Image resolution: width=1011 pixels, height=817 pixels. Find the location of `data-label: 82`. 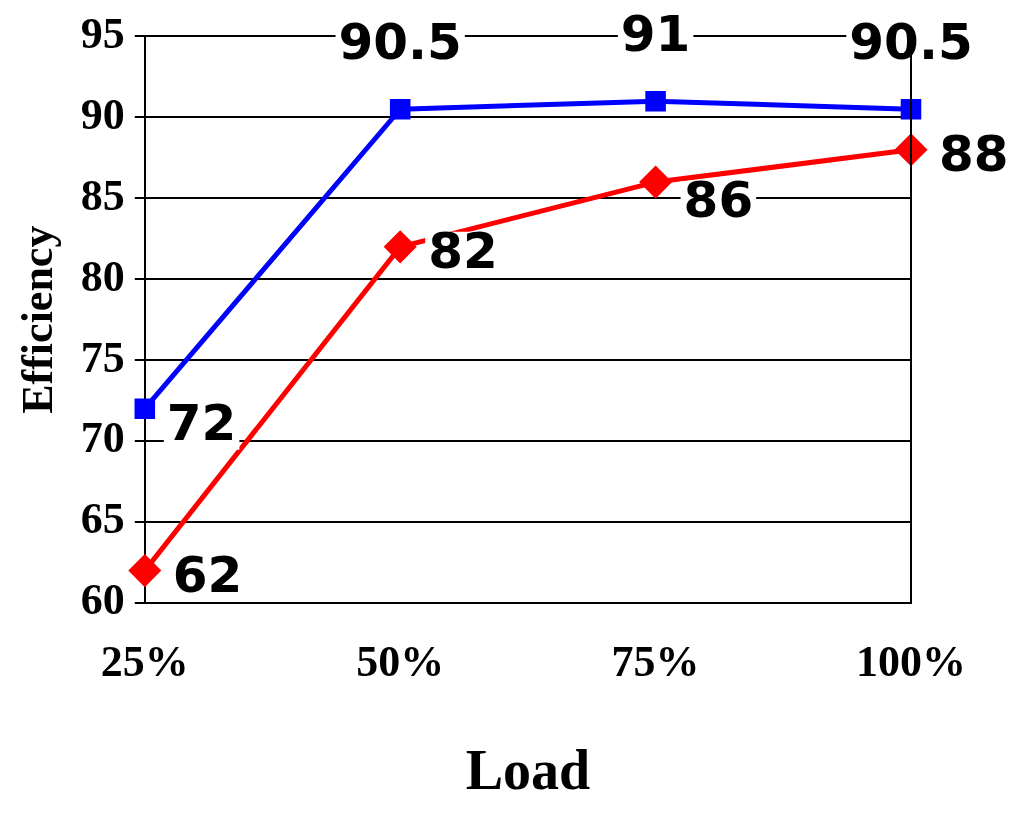

data-label: 82 is located at coordinates (463, 250).